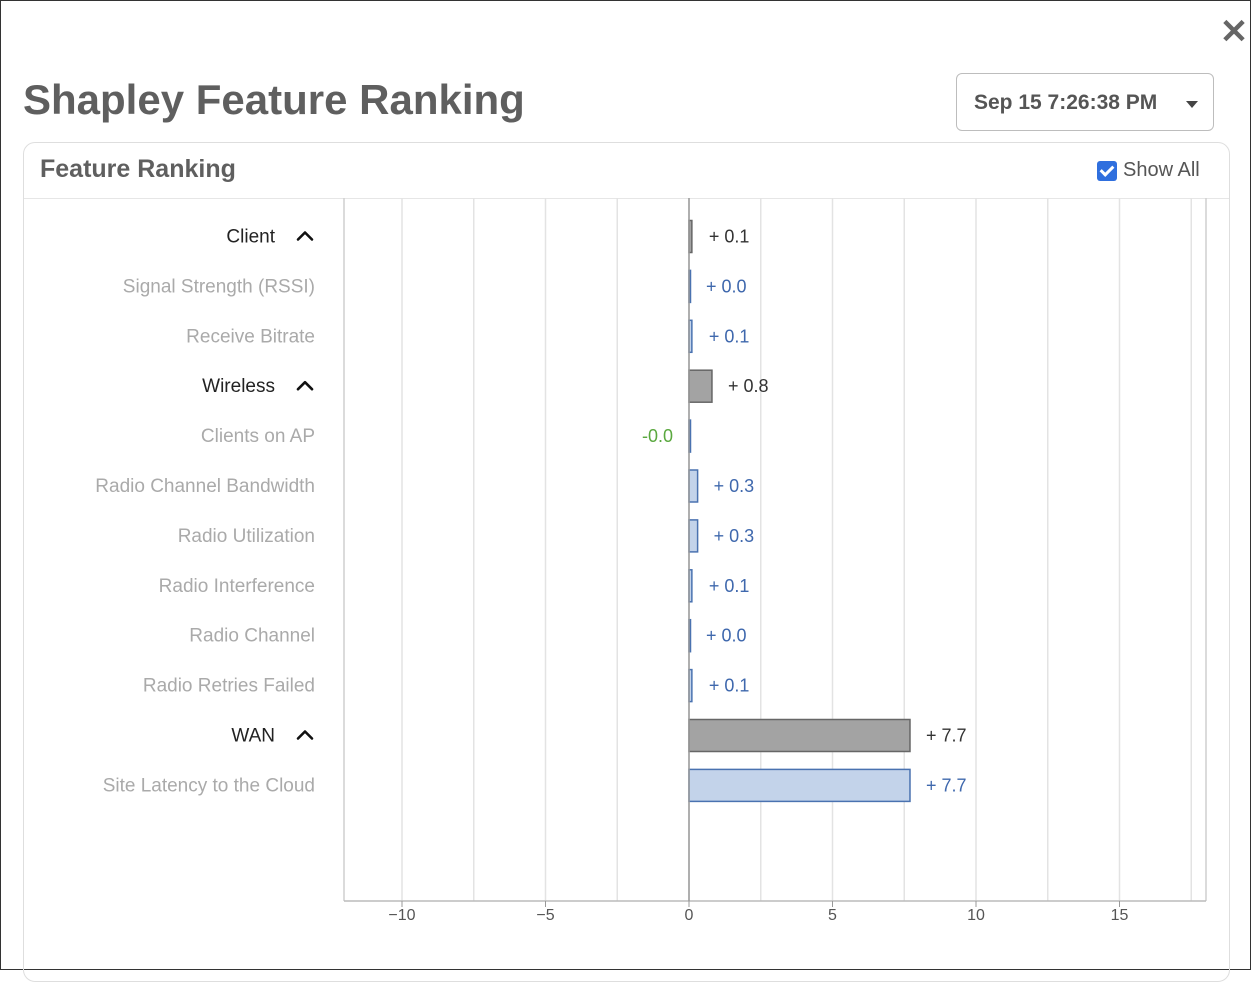 This screenshot has width=1251, height=982. I want to click on feature-label: Receive Bitrate, so click(250, 336).